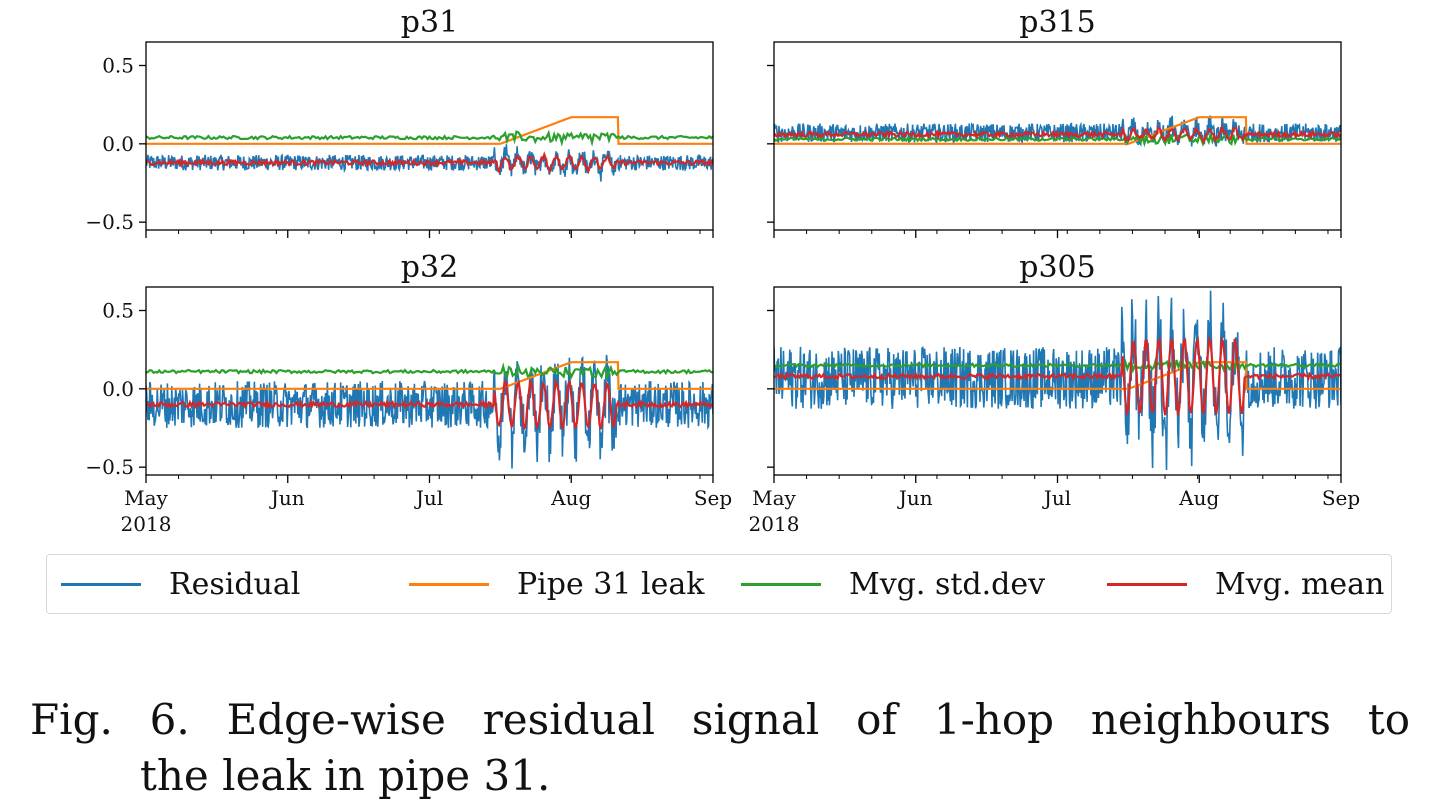 This screenshot has width=1434, height=810. I want to click on legend-swatch-pipe-31-leak, so click(449, 584).